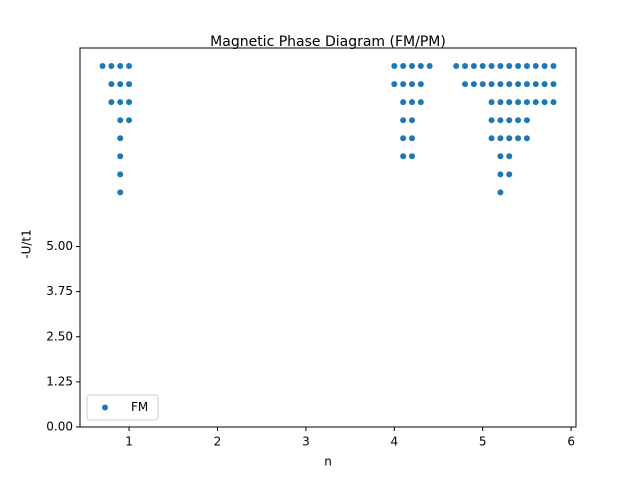 The width and height of the screenshot is (640, 480). What do you see at coordinates (59, 381) in the screenshot?
I see `y-tick-label: 1.25` at bounding box center [59, 381].